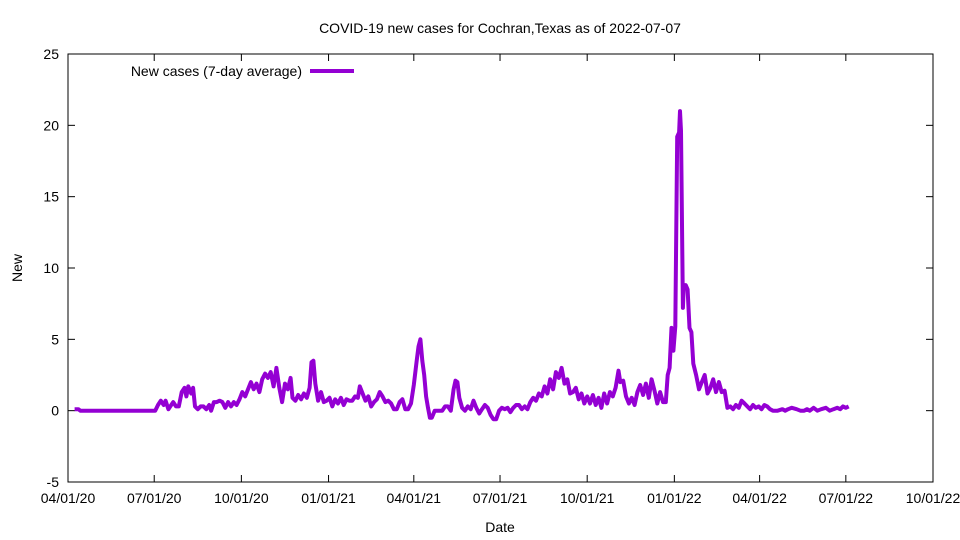  What do you see at coordinates (55, 411) in the screenshot?
I see `y-tick-label: 0` at bounding box center [55, 411].